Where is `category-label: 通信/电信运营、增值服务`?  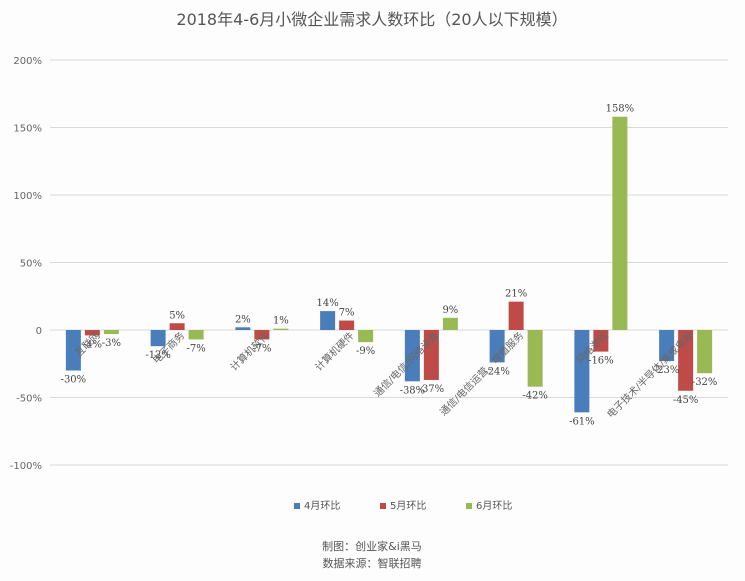
category-label: 通信/电信运营、增值服务 is located at coordinates (481, 373).